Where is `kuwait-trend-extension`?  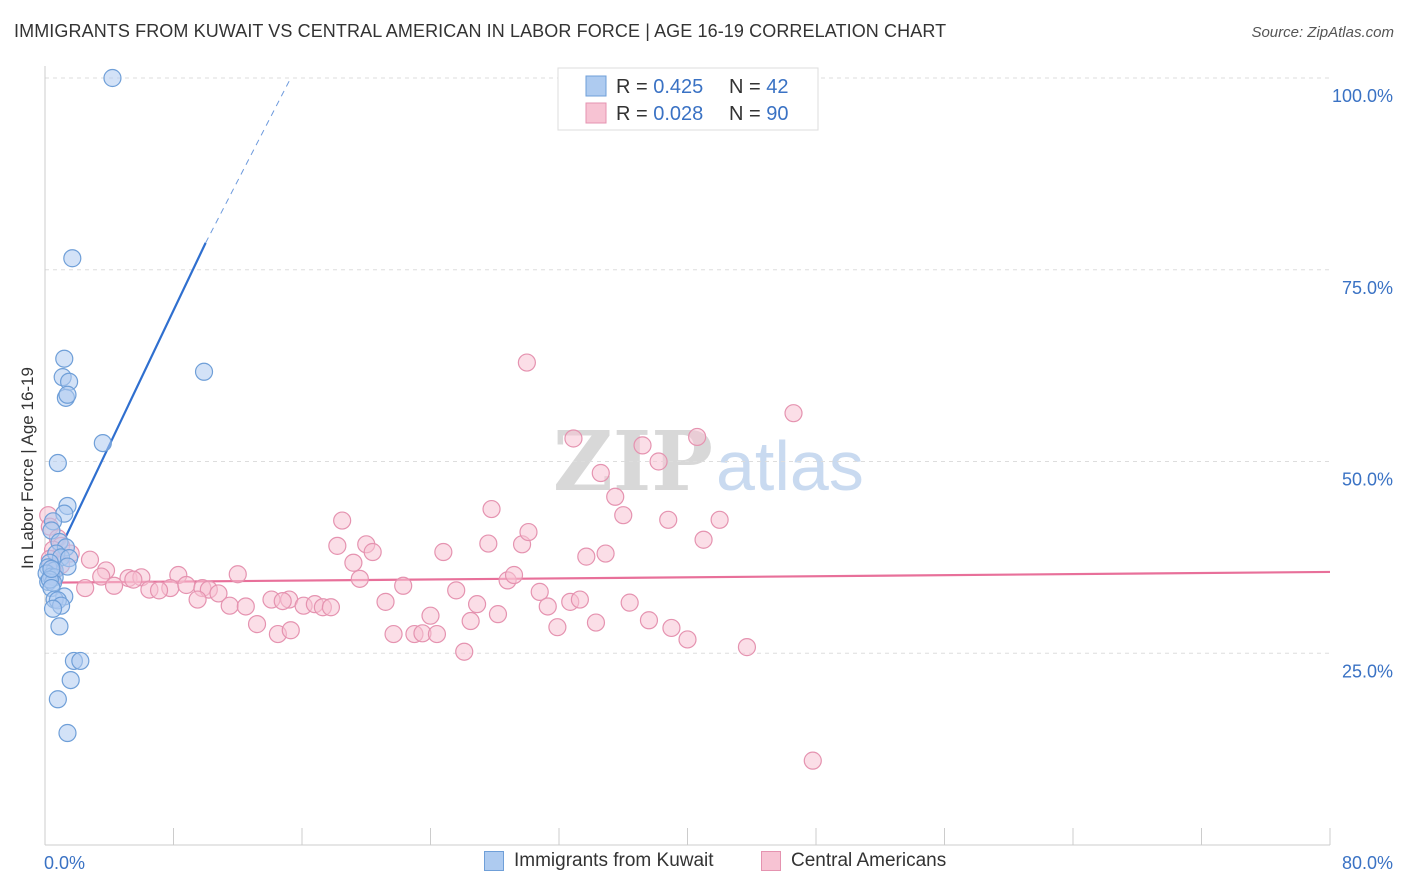
kuwait-trend-extension is located at coordinates (248, 160).